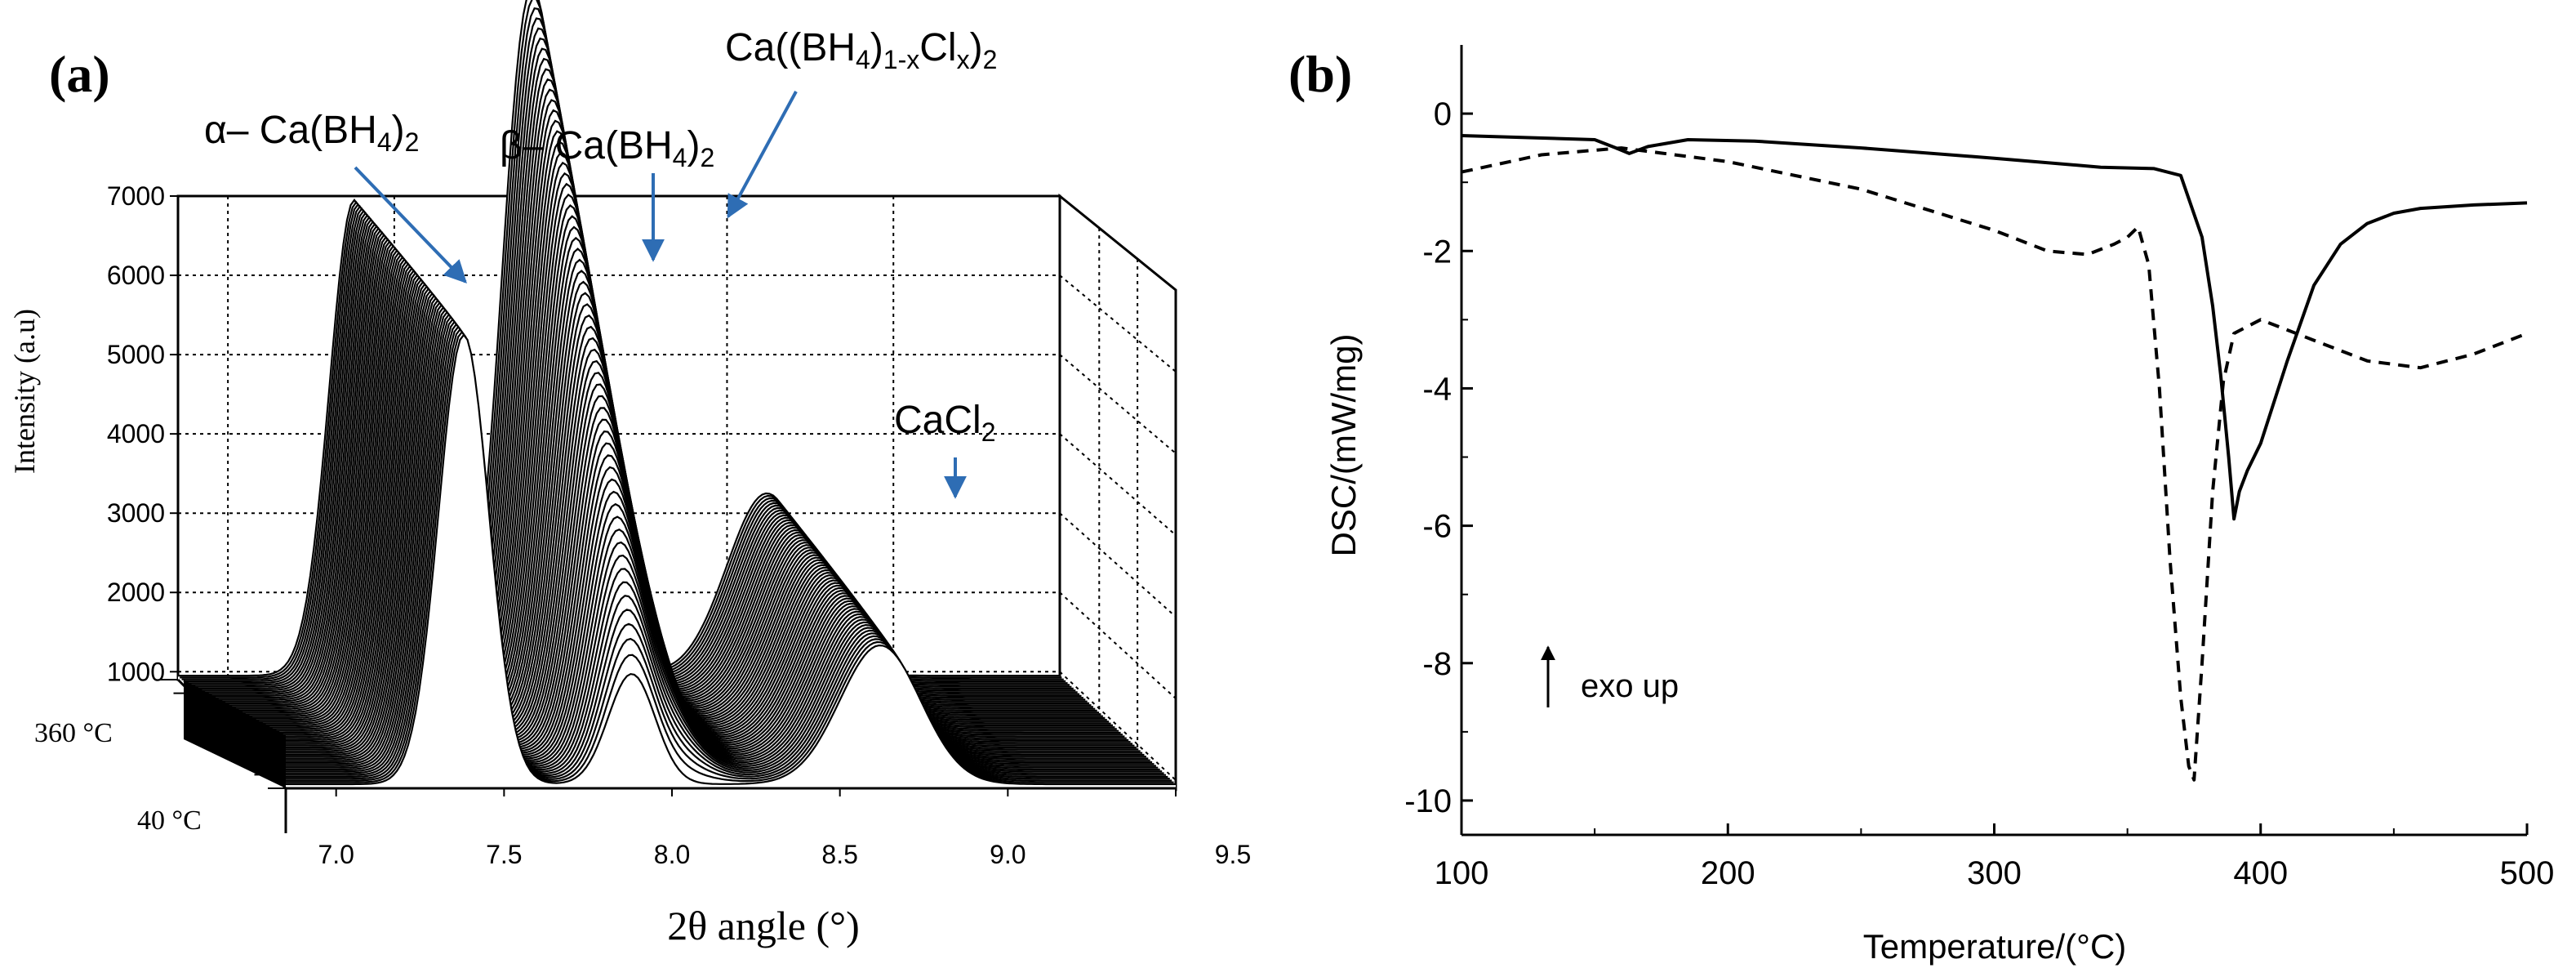 Image resolution: width=2576 pixels, height=977 pixels. Describe the element at coordinates (169, 820) in the screenshot. I see `panel-a-z-label-bottom: 40 °C` at that location.